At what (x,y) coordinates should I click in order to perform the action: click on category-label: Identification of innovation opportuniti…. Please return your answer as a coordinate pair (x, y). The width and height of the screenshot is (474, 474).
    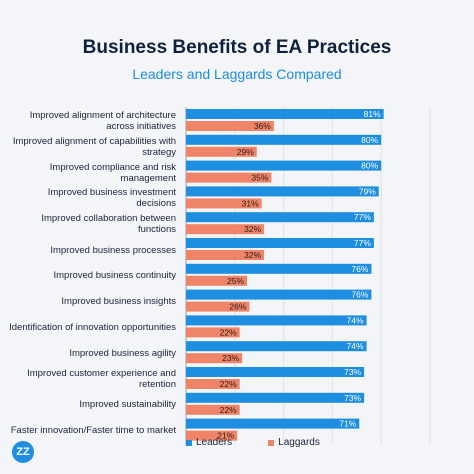
    Looking at the image, I should click on (92, 327).